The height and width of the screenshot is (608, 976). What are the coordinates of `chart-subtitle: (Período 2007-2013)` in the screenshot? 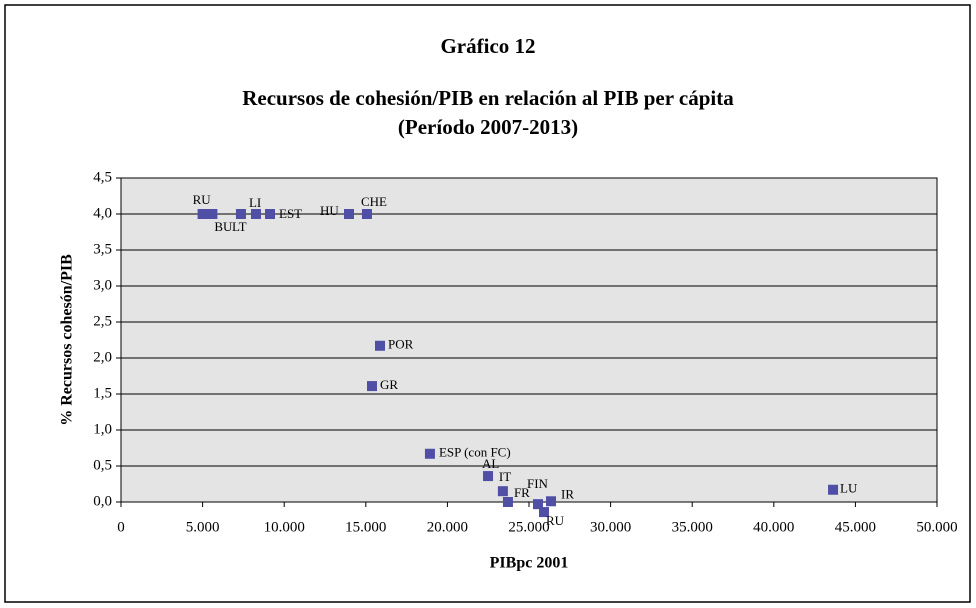 It's located at (488, 127).